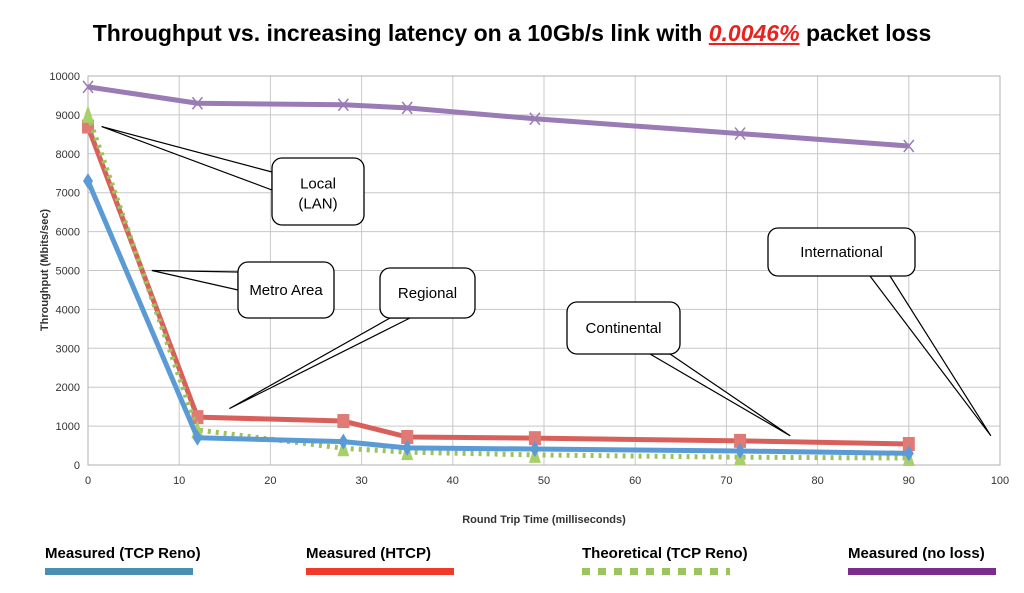 This screenshot has height=593, width=1024. What do you see at coordinates (317, 204) in the screenshot?
I see `callout-label: (LAN)` at bounding box center [317, 204].